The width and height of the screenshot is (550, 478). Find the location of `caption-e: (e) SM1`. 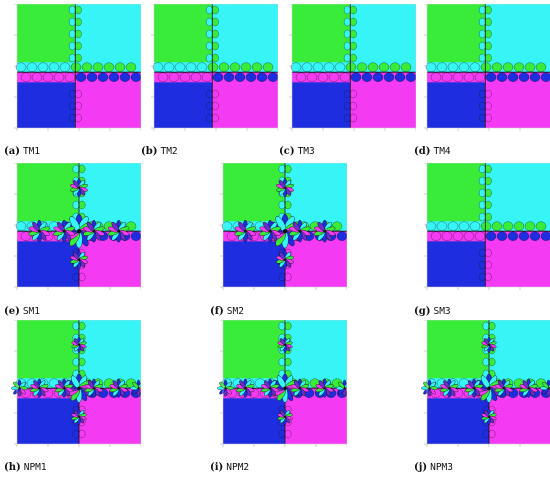

caption-e: (e) SM1 is located at coordinates (22, 311).